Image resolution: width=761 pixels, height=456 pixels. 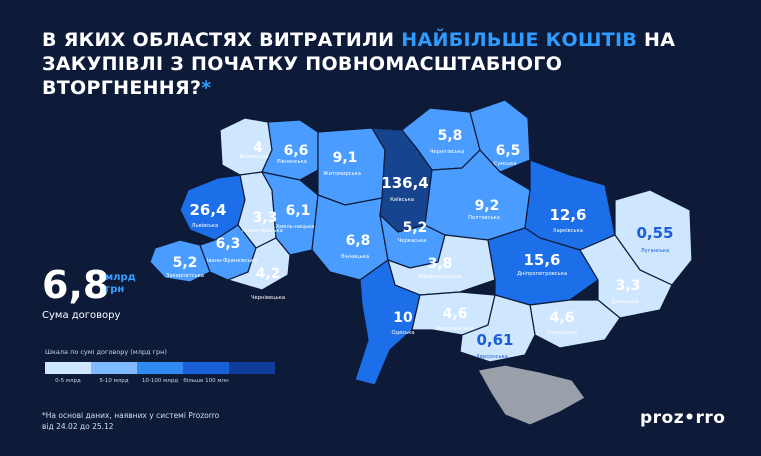 What do you see at coordinates (120, 277) in the screenshot?
I see `legend-unit-billion: млрд` at bounding box center [120, 277].